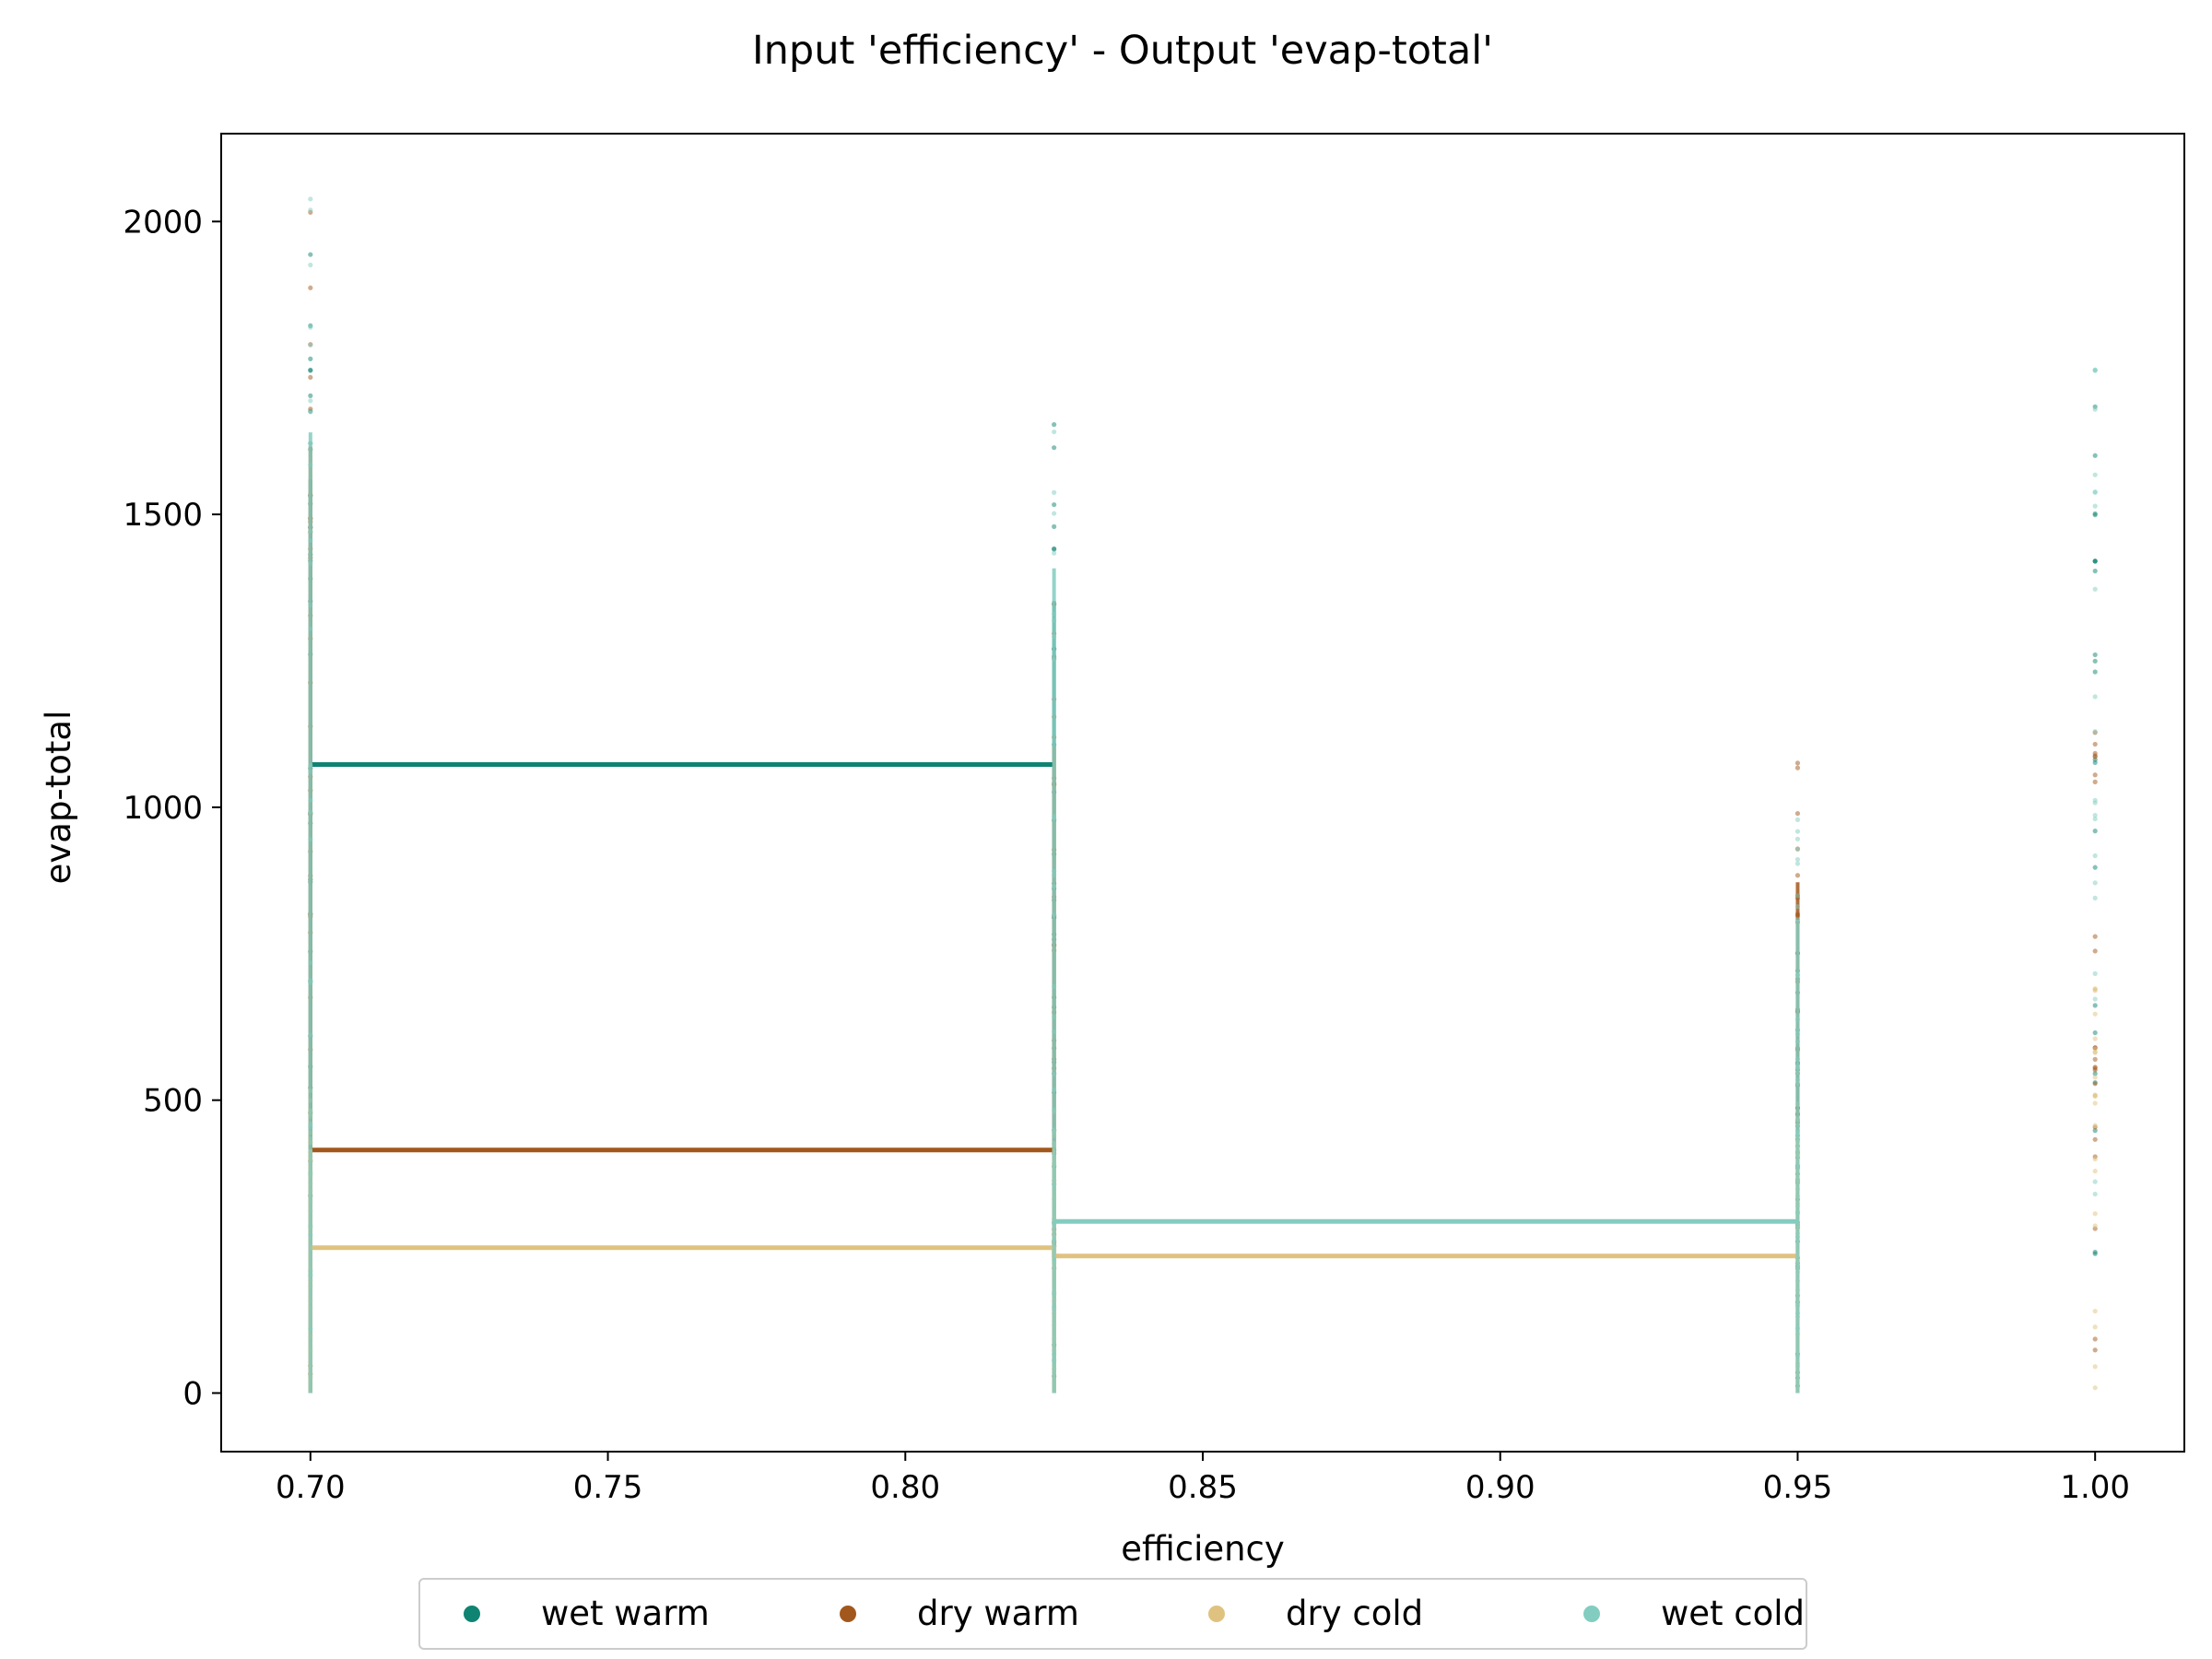 The width and height of the screenshot is (2212, 1659). What do you see at coordinates (1733, 1613) in the screenshot?
I see `legend-label: wet cold` at bounding box center [1733, 1613].